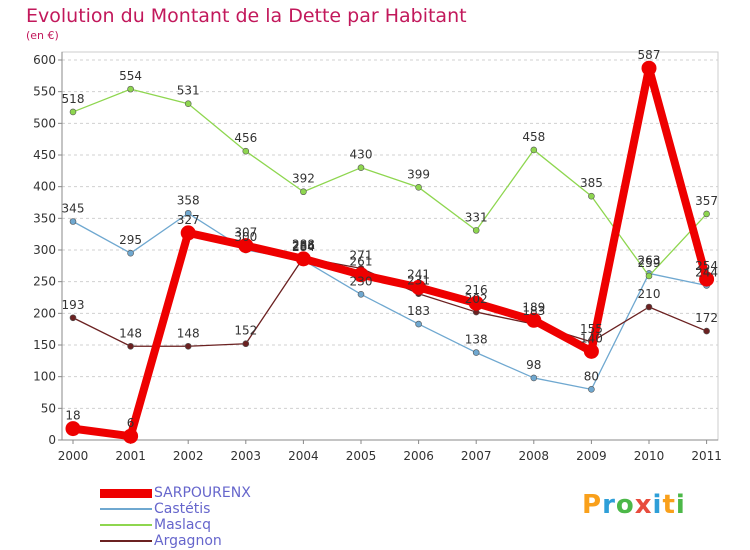 This screenshot has width=750, height=550. What do you see at coordinates (476, 340) in the screenshot?
I see `data-label: 138` at bounding box center [476, 340].